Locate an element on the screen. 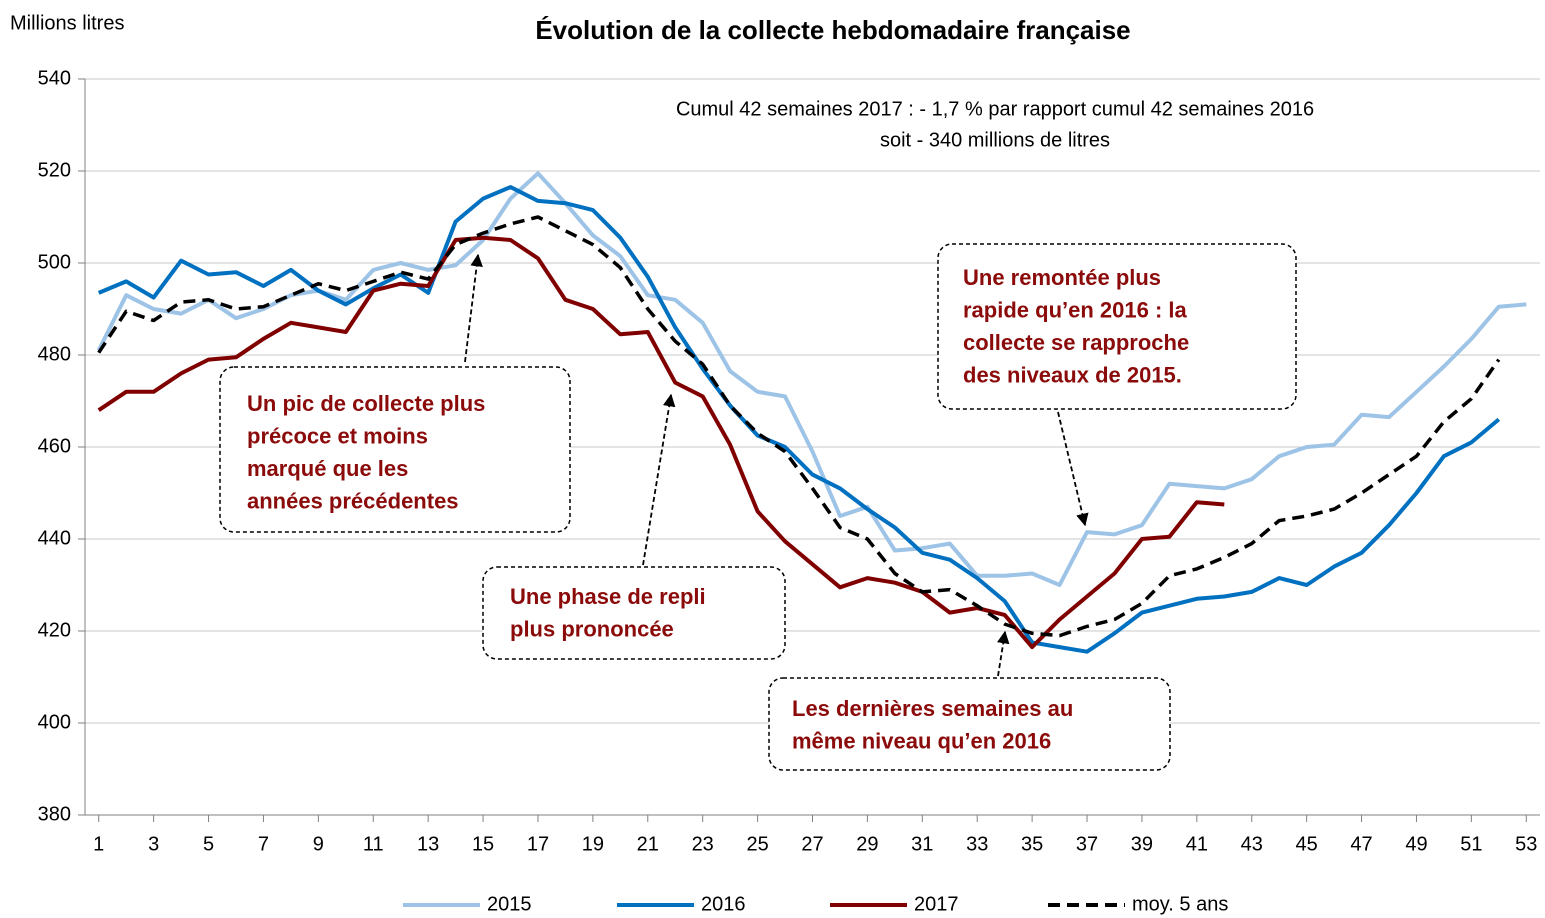 This screenshot has height=918, width=1545. y-tick-label: 480 is located at coordinates (54, 354).